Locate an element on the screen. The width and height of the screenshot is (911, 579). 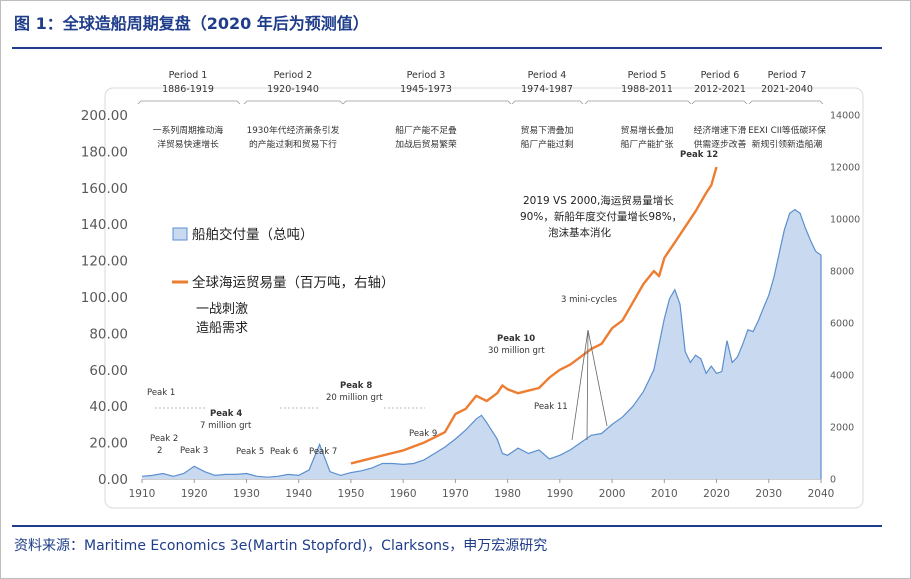
x-tick-label: 1930 is located at coordinates (246, 494).